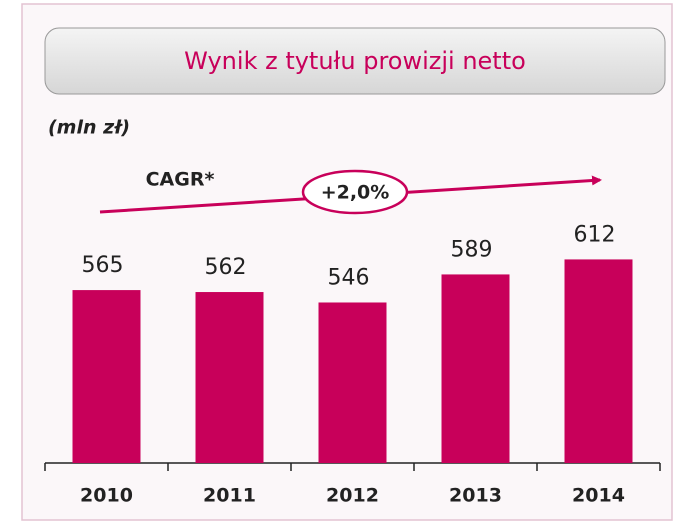 The height and width of the screenshot is (524, 675). Describe the element at coordinates (180, 180) in the screenshot. I see `annotation: CAGR*` at that location.